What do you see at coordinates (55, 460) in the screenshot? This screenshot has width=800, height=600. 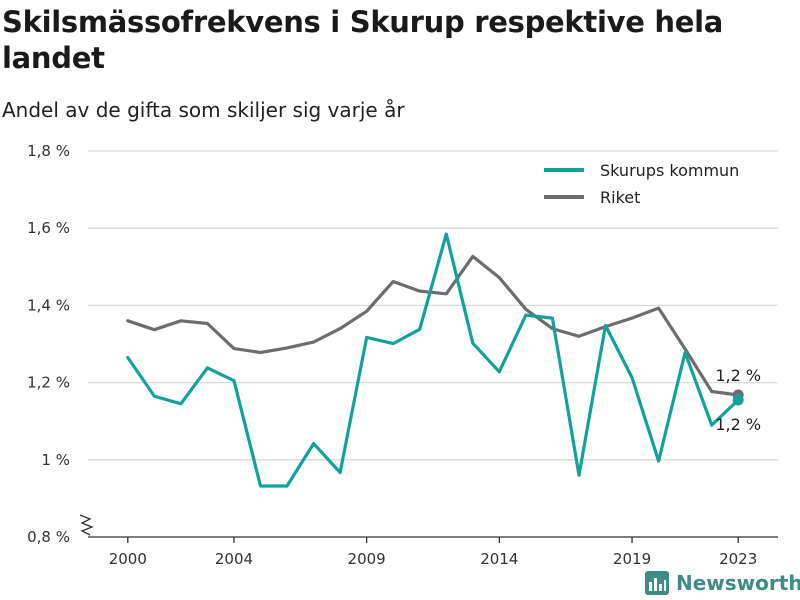 I see `y-tick-label: 1 %` at bounding box center [55, 460].